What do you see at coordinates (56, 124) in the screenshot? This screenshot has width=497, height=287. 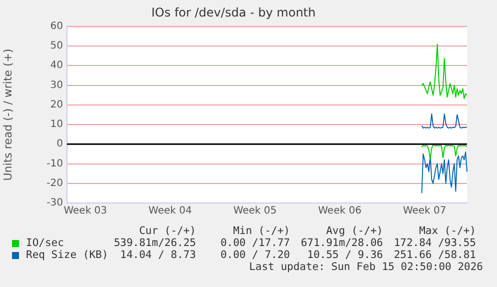 I see `y-tick-label: 10` at bounding box center [56, 124].